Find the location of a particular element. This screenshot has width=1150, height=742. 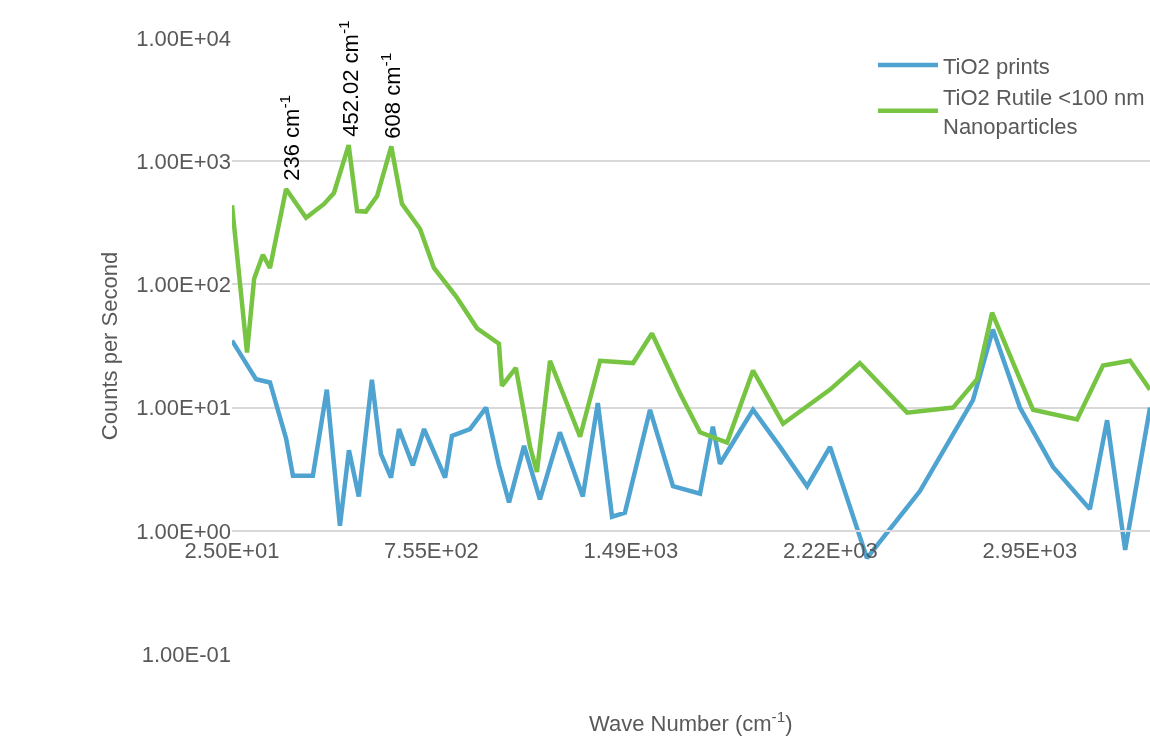

y-tick-label: 1.00E+01 is located at coordinates (183, 408).